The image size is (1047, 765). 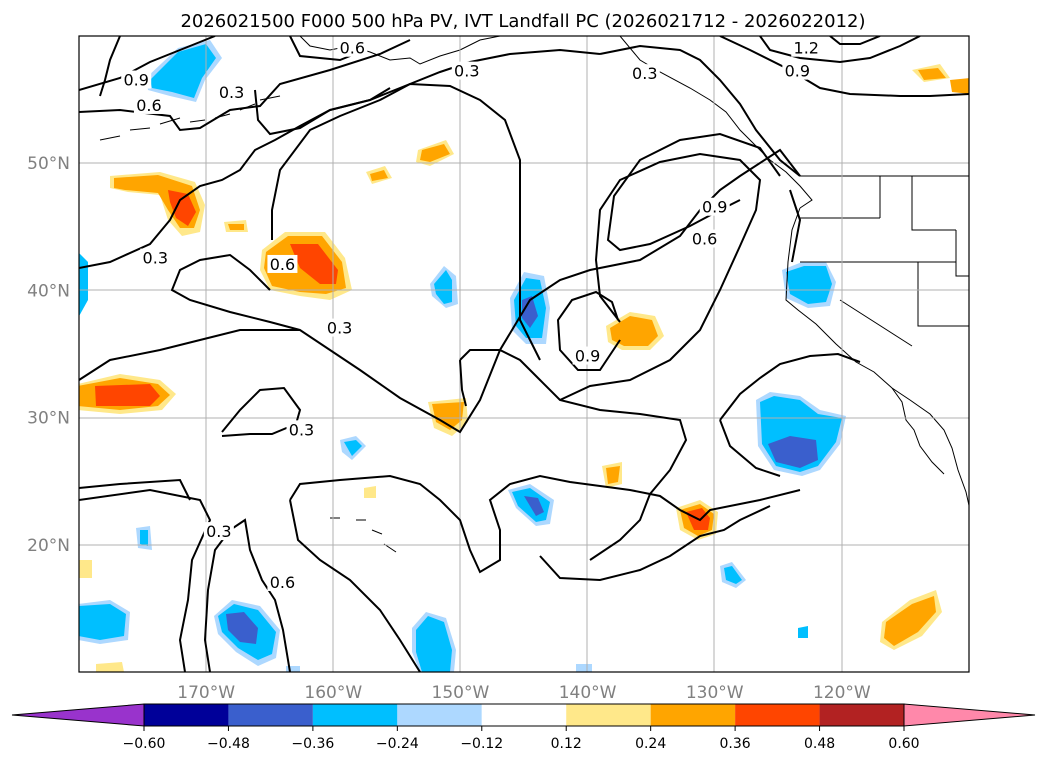 I want to click on colorbar-tick-label: 0.36, so click(x=735, y=744).